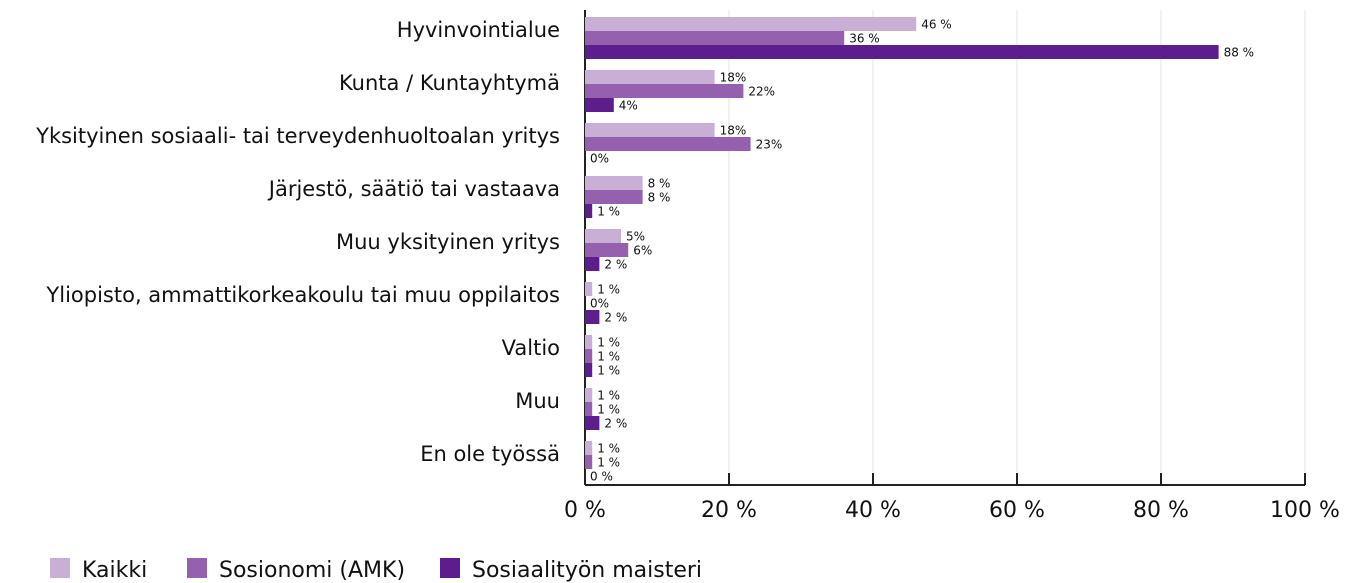 The width and height of the screenshot is (1361, 583). I want to click on legend-label: Sosionomi (AMK), so click(312, 570).